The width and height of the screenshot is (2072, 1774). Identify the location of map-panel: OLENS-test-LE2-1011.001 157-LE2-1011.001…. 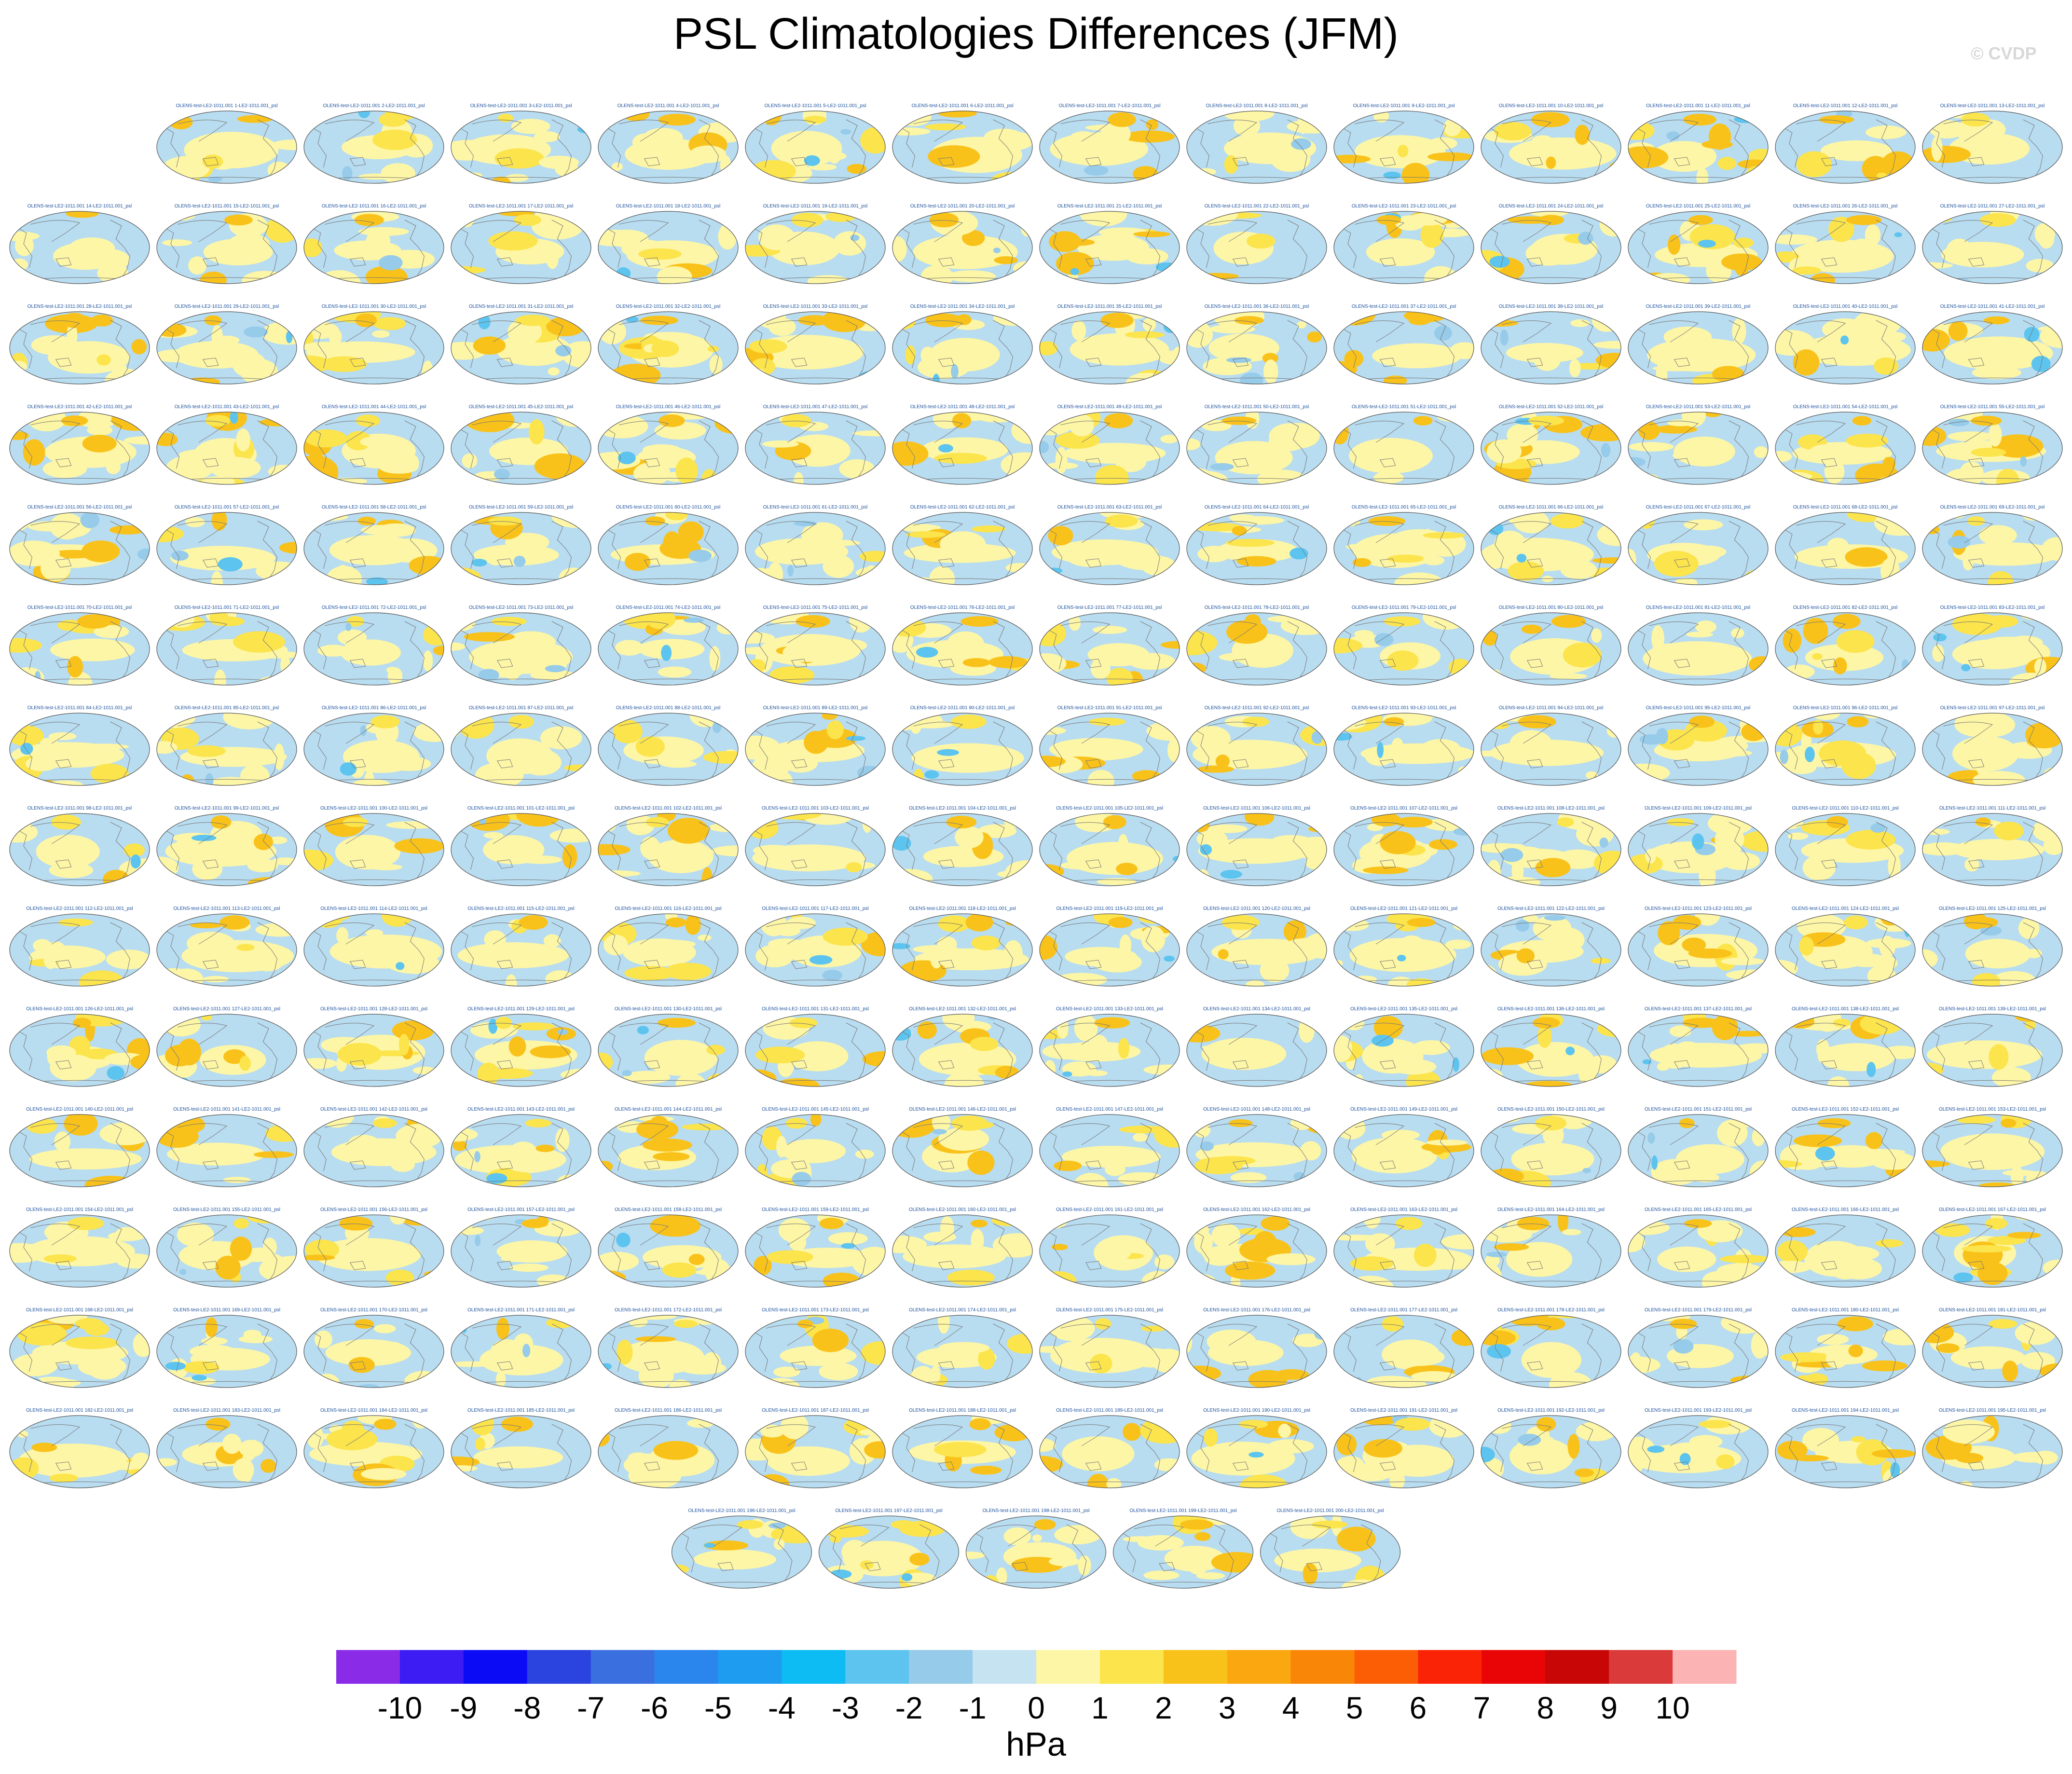
(521, 1247).